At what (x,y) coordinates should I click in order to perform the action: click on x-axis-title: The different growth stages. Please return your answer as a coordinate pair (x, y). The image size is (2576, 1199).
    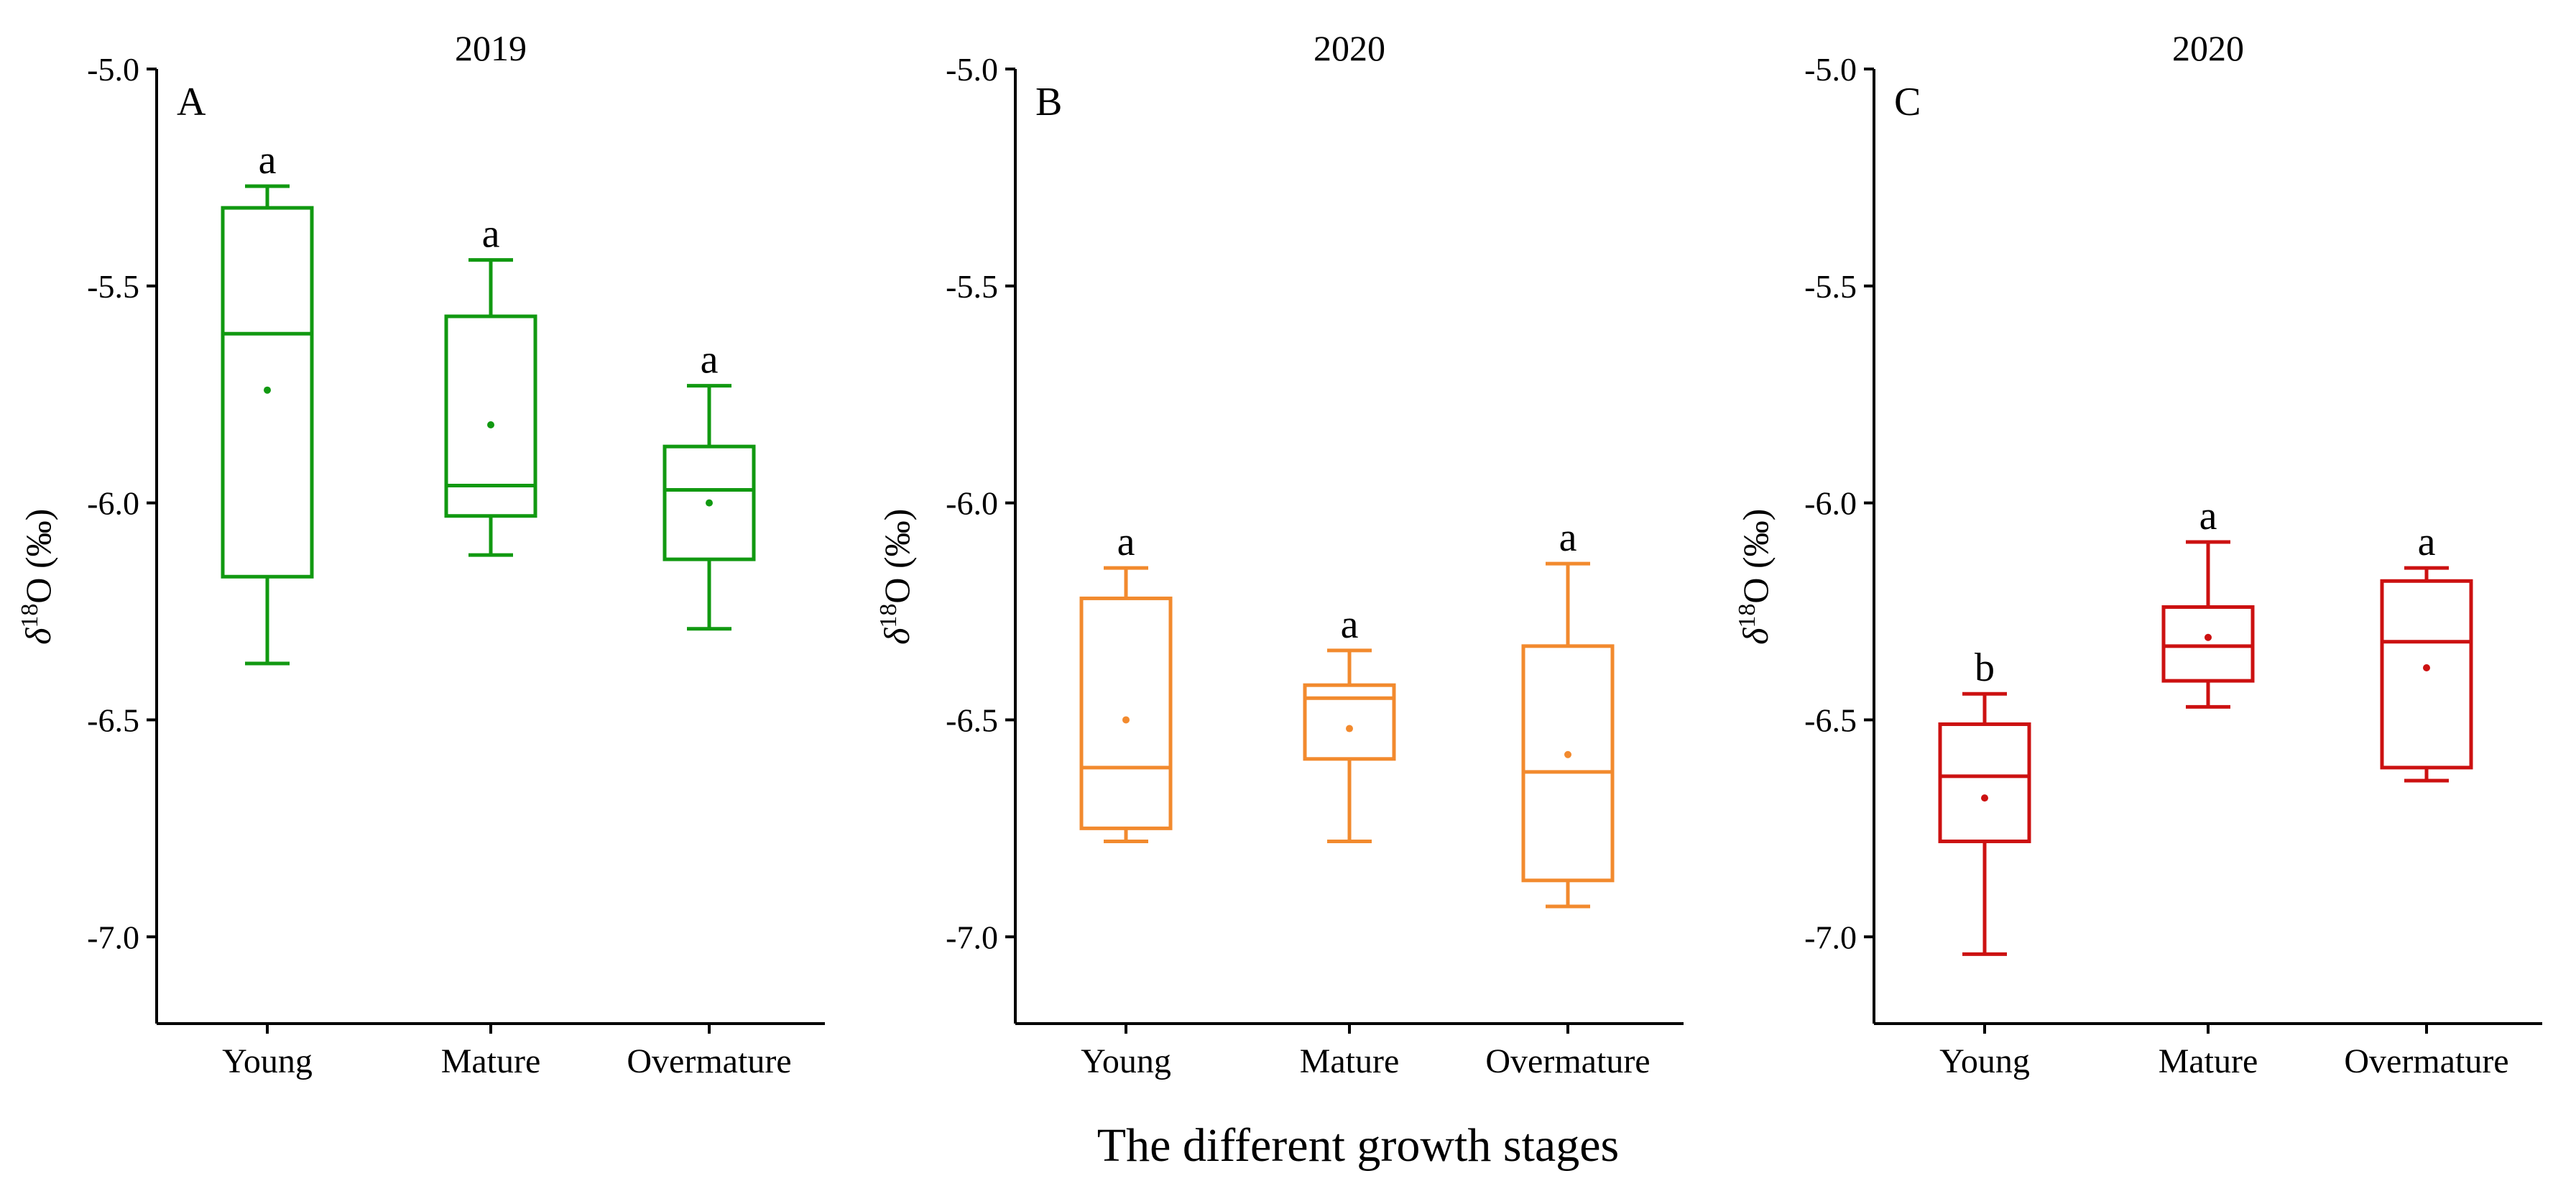
    Looking at the image, I should click on (1358, 1145).